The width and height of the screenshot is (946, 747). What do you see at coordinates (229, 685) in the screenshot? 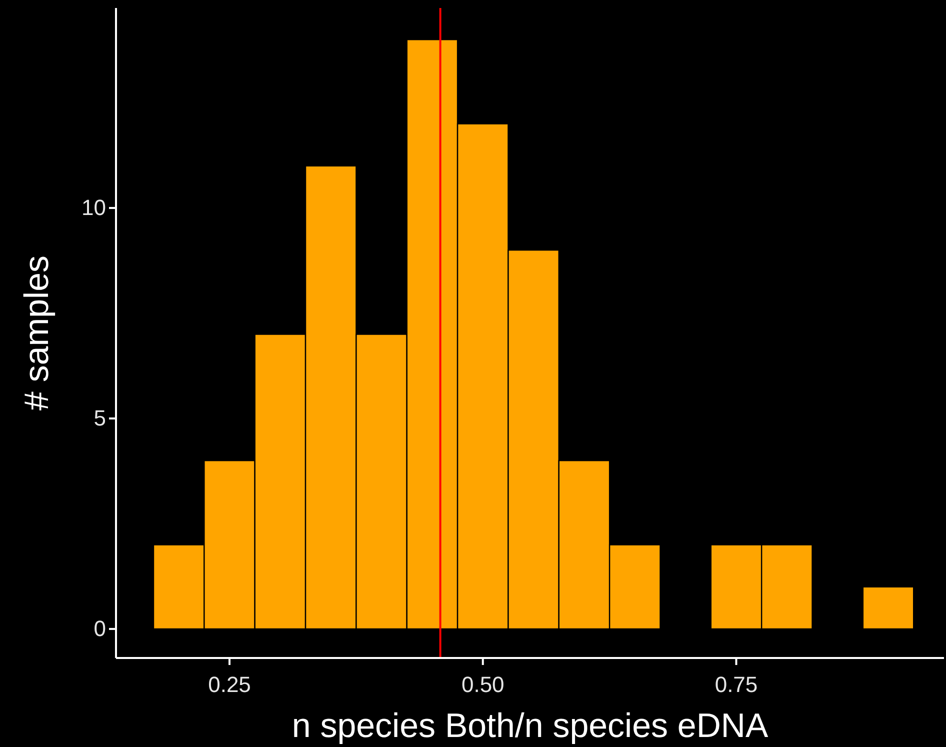
I see `x-tick-label: 0.25` at bounding box center [229, 685].